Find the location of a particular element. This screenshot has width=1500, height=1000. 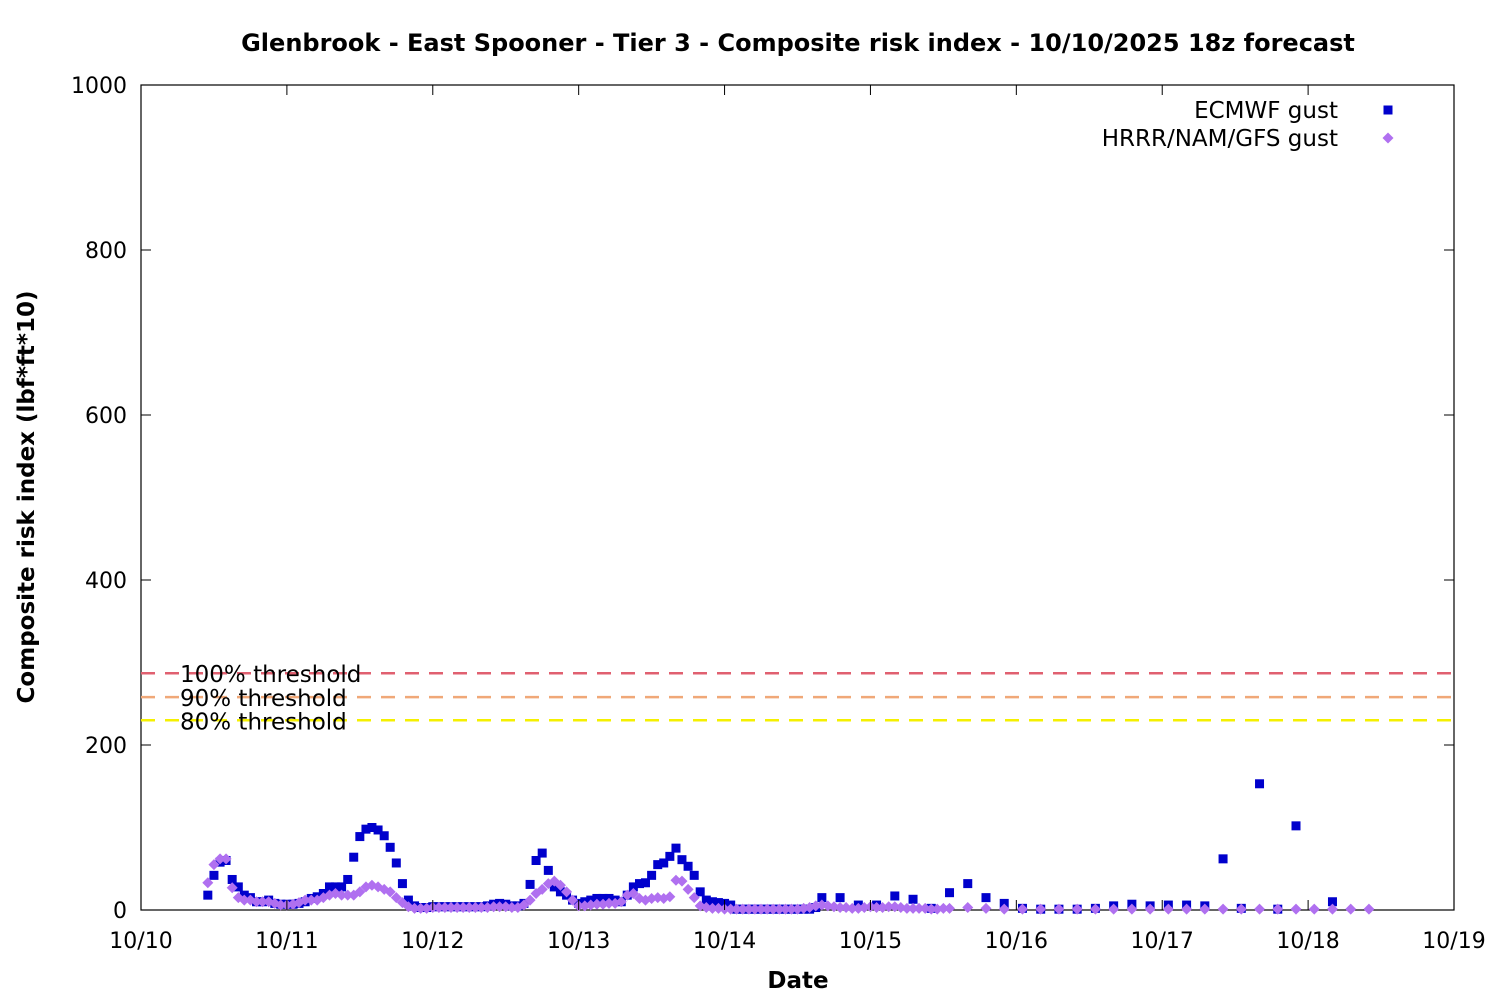

x-tick-label: 10/15 is located at coordinates (870, 941).